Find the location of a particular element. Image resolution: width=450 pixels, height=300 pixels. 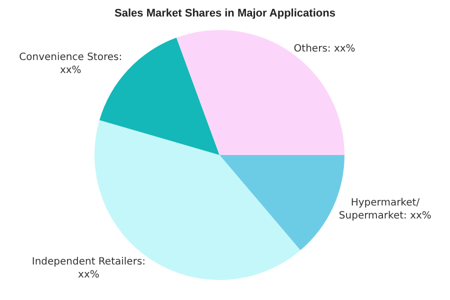

slice-label: Others: xx% is located at coordinates (325, 48).